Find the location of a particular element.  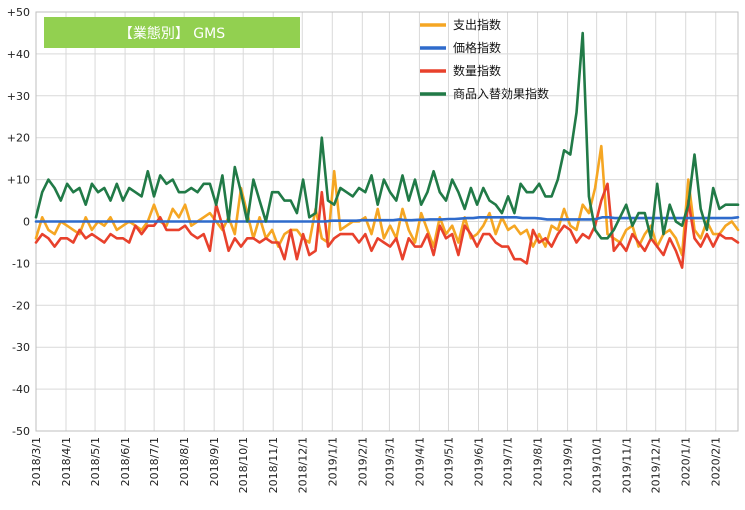

legend-label: 数量指数 is located at coordinates (477, 70).